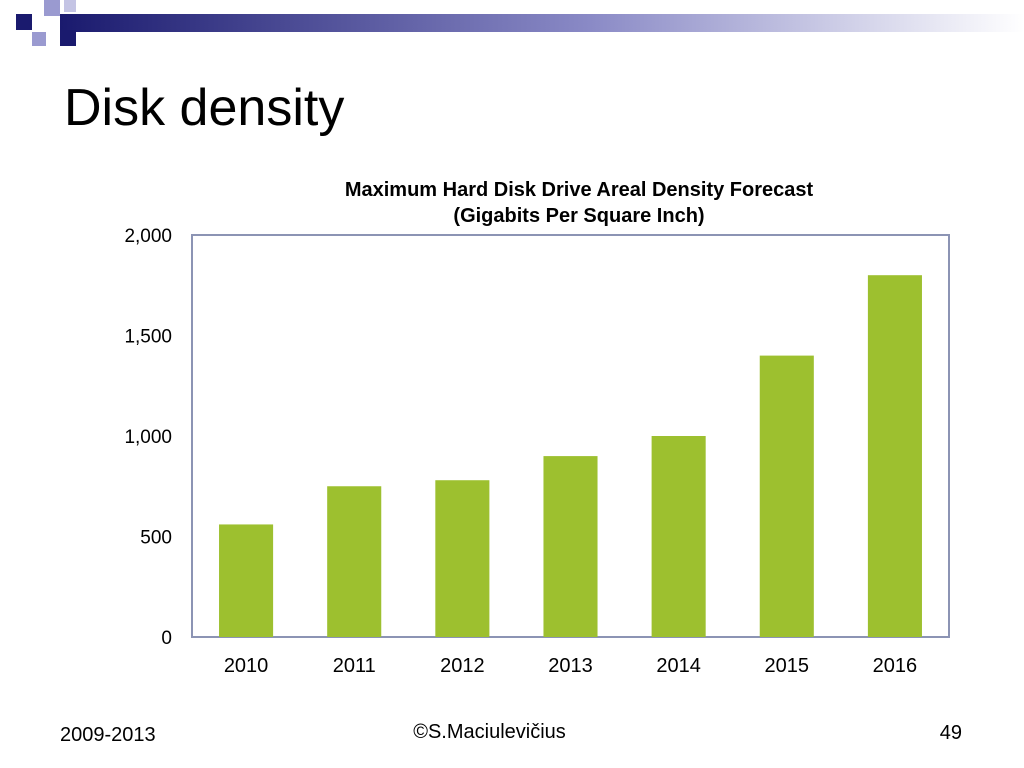 This screenshot has width=1024, height=768. Describe the element at coordinates (462, 666) in the screenshot. I see `x-tick-label: 2012` at that location.